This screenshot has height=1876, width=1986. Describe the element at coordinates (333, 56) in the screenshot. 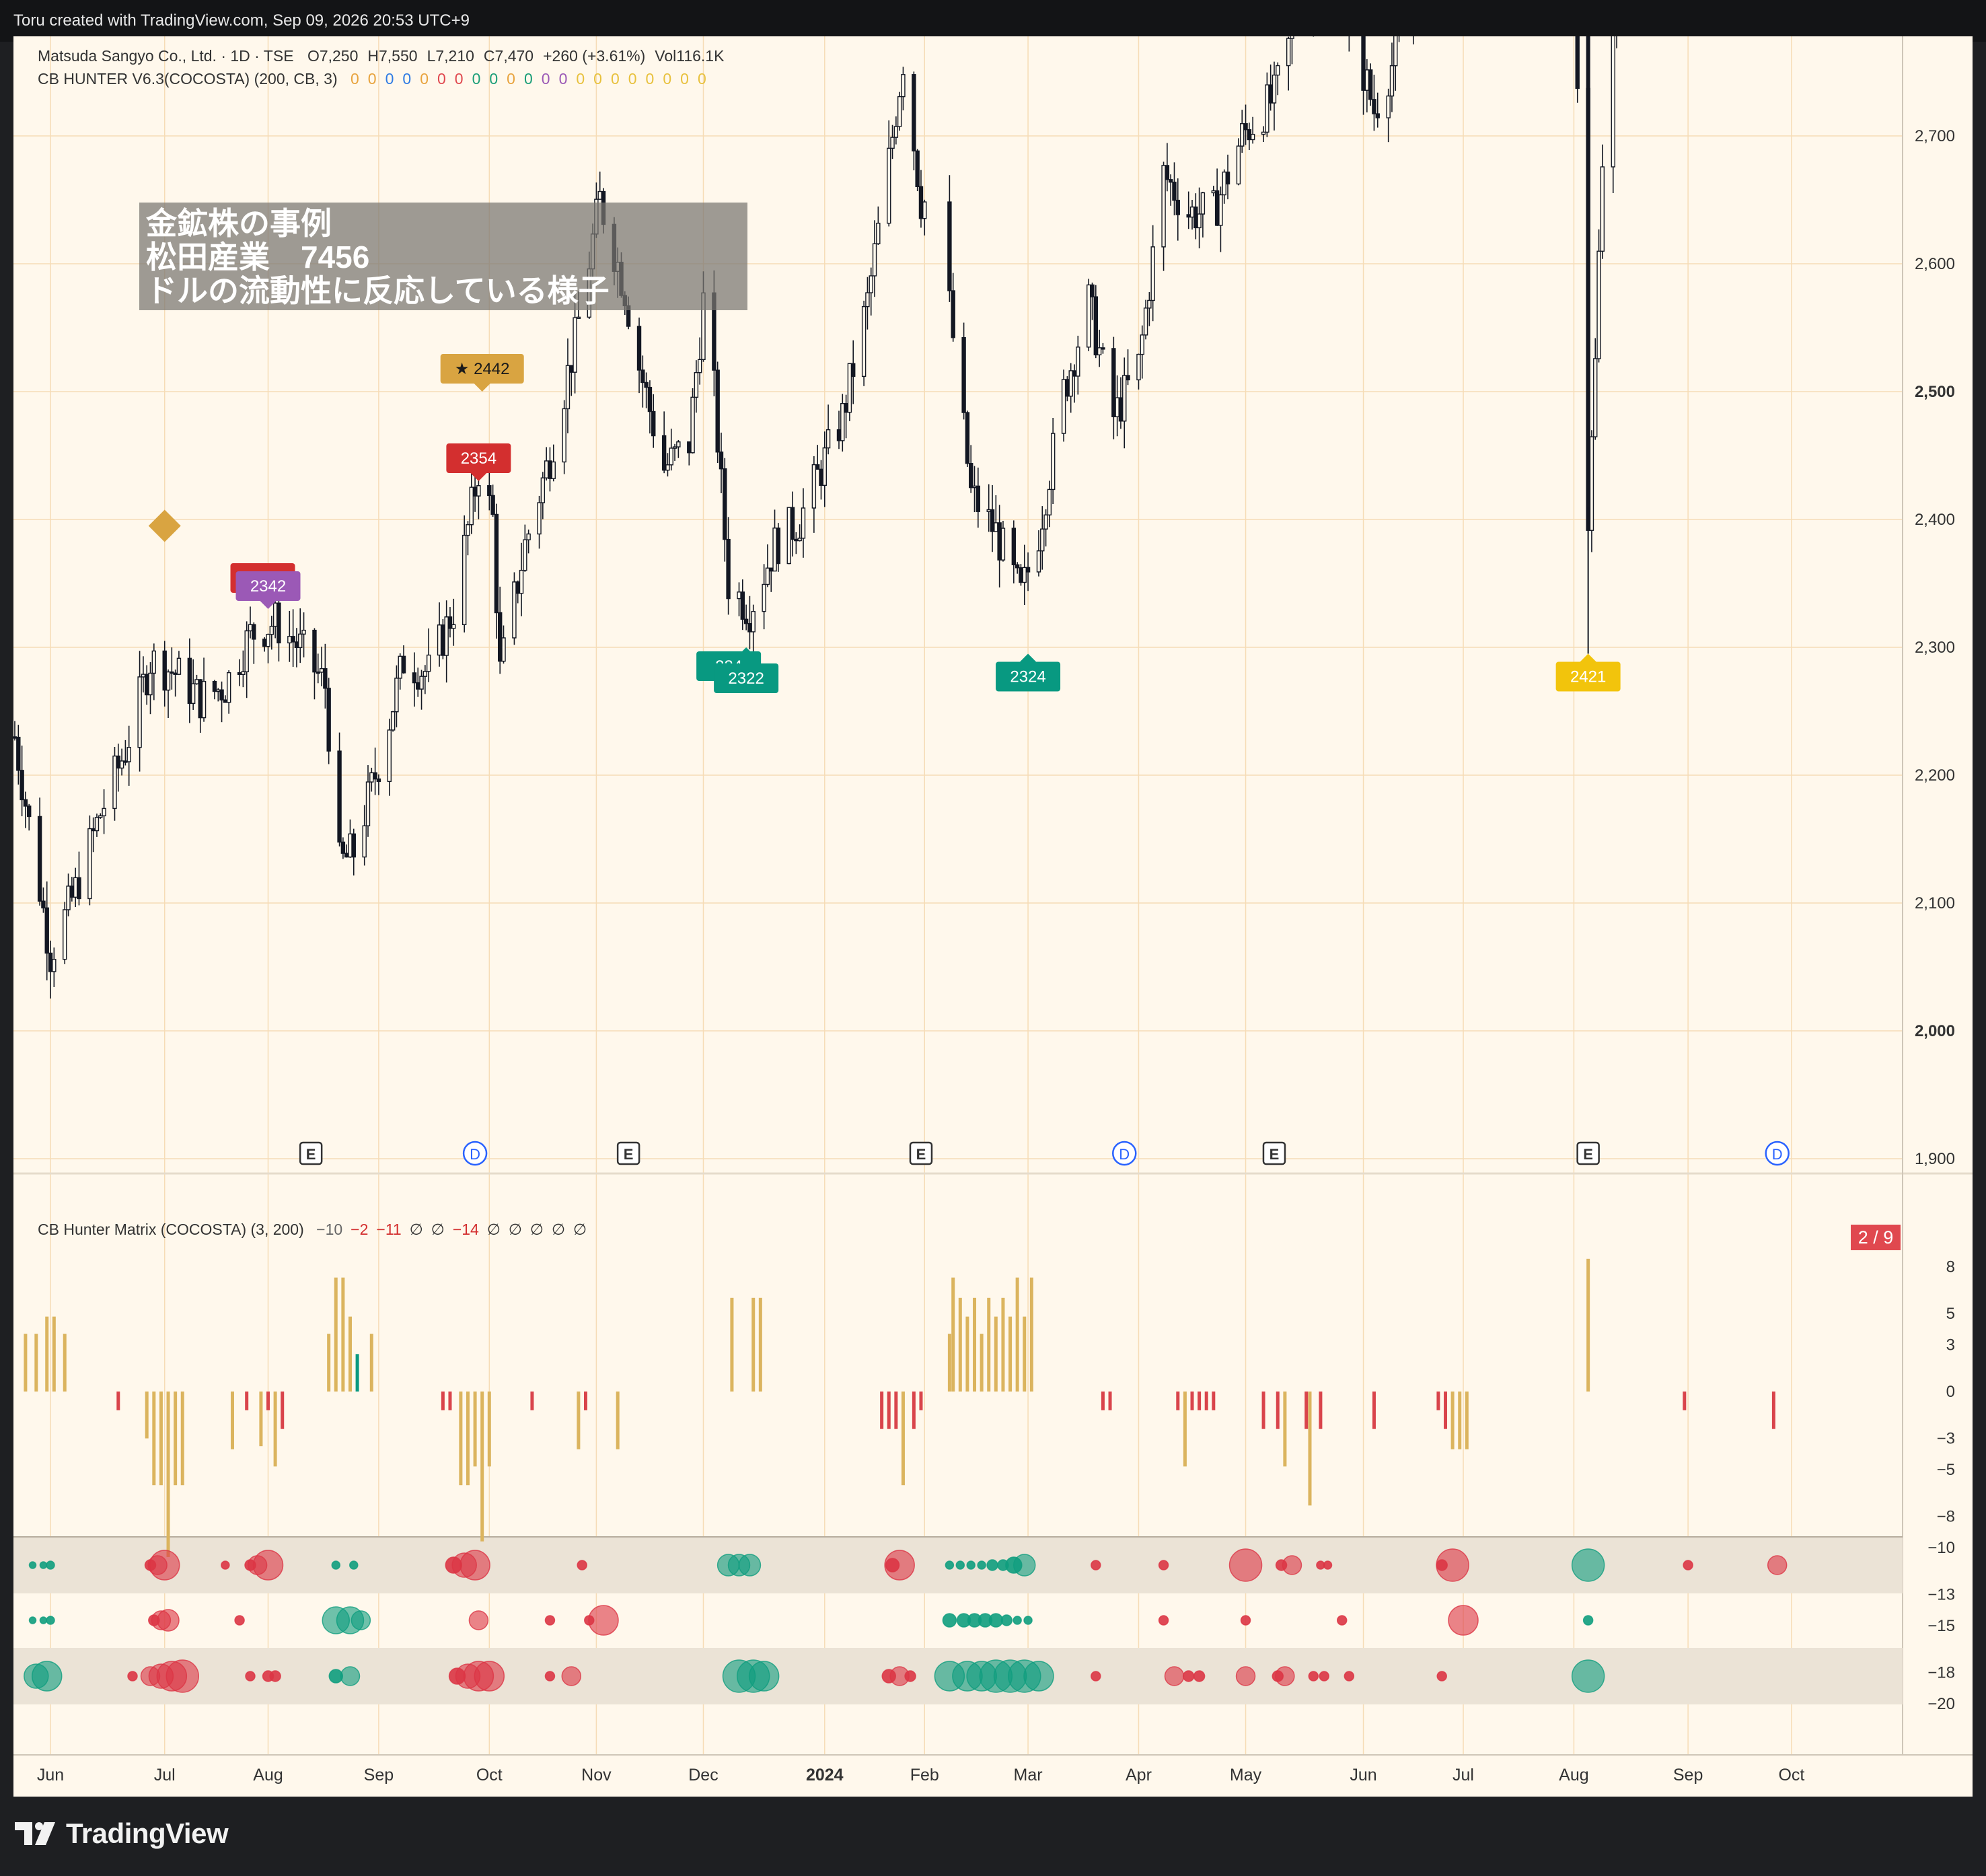

I see `ohlc-o: O7,250` at that location.